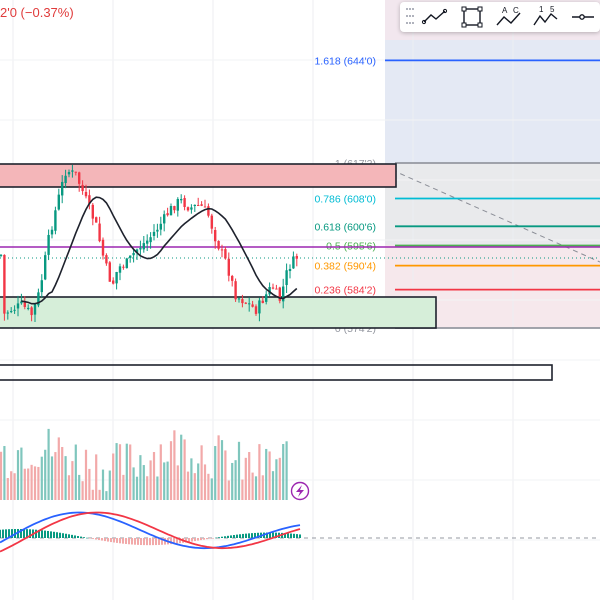 Image resolution: width=600 pixels, height=600 pixels. I want to click on rectangle-tool-button, so click(471, 17).